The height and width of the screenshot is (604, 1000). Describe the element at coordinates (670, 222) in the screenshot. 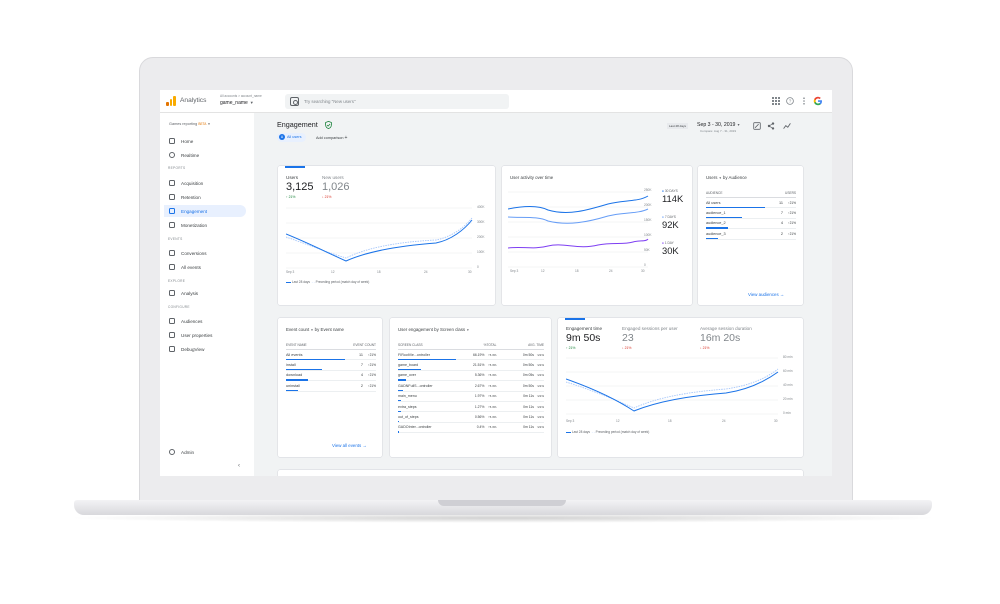

I see `legend-7-days: ● 7 DAYS 92K` at that location.